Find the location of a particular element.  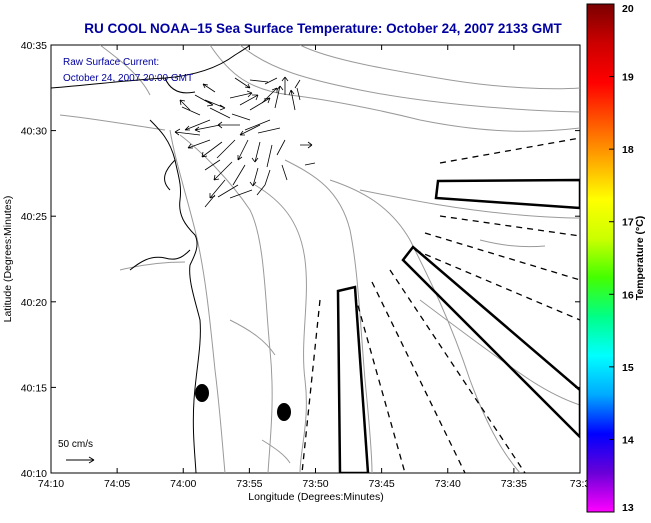

colorbar-label: Temperature (°C) is located at coordinates (640, 258).